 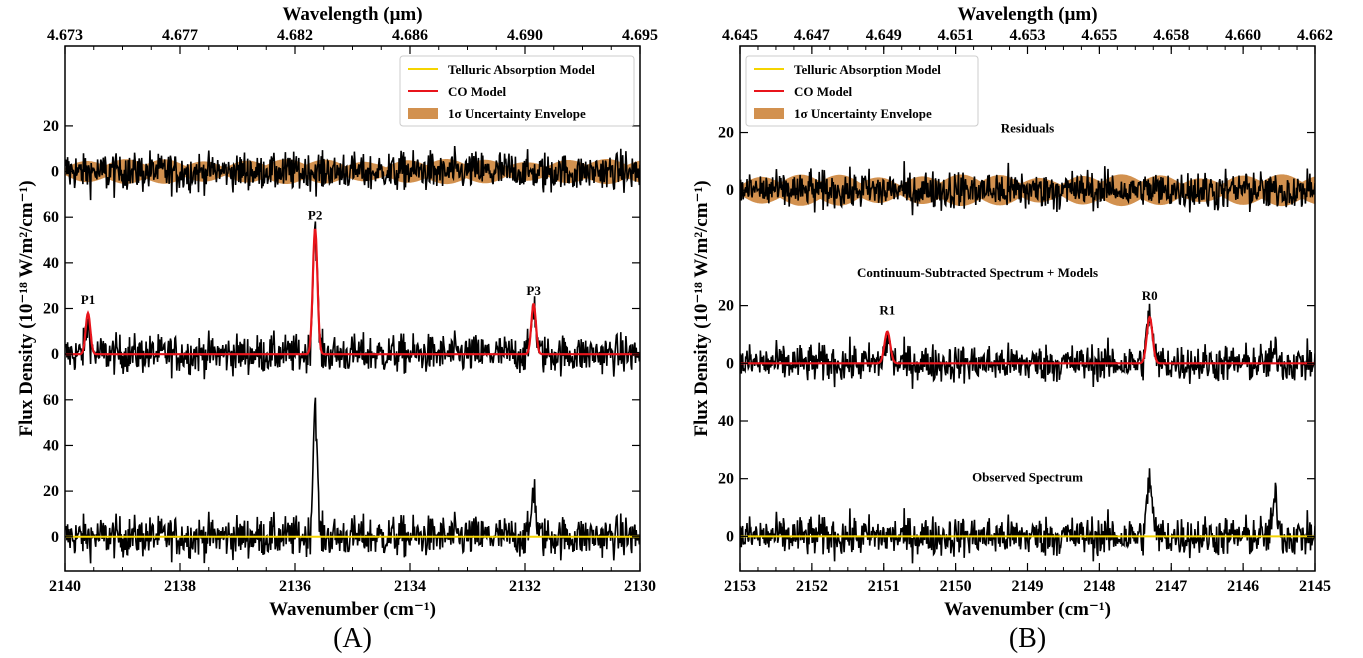 What do you see at coordinates (1027, 128) in the screenshot?
I see `offset-plot-label: Residuals` at bounding box center [1027, 128].